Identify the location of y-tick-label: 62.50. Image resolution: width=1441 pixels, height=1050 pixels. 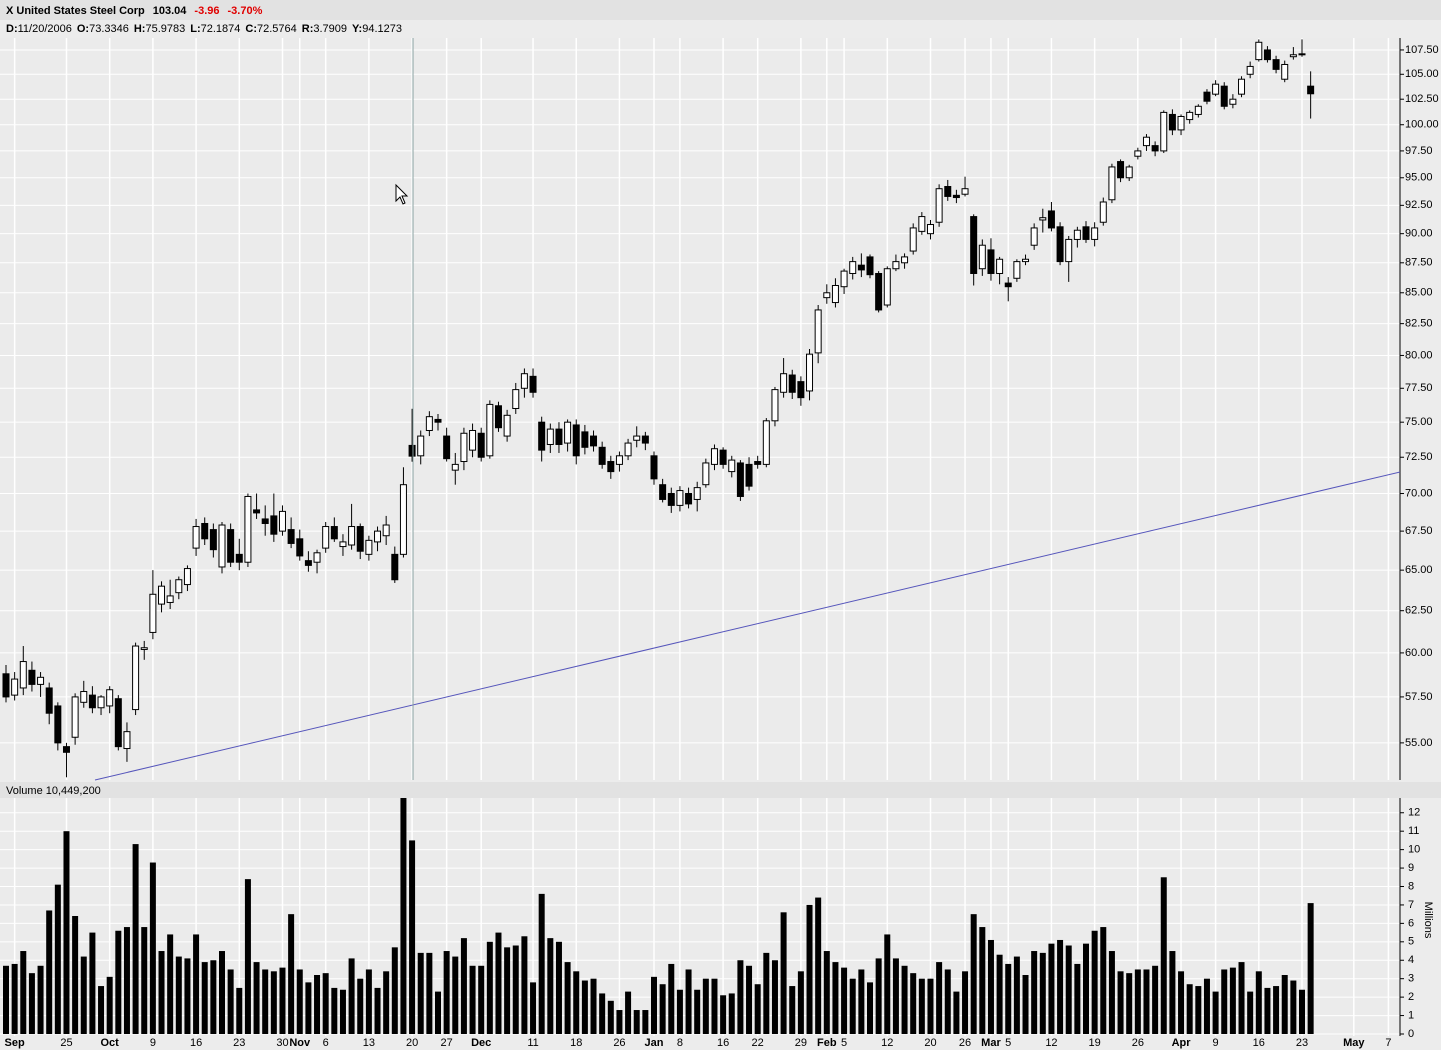
(1419, 611).